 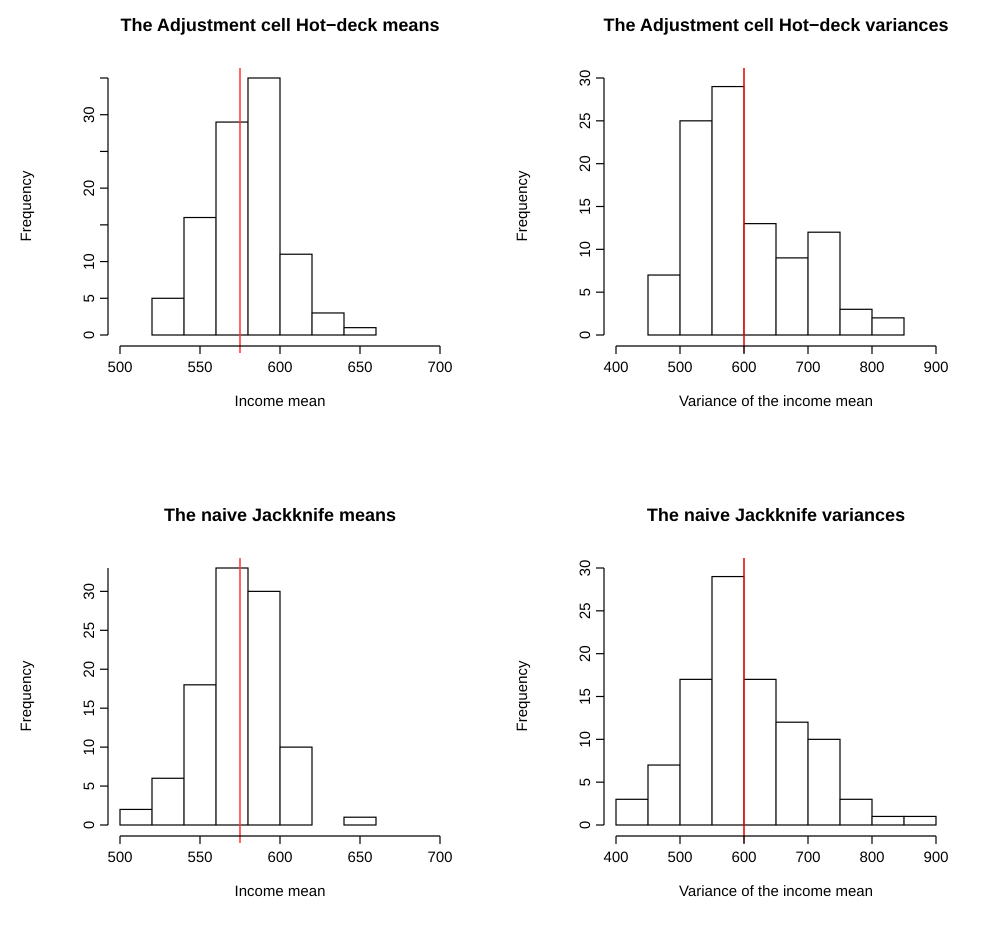 I want to click on chart-title: The Adjustment cell Hot−deck means, so click(x=280, y=25).